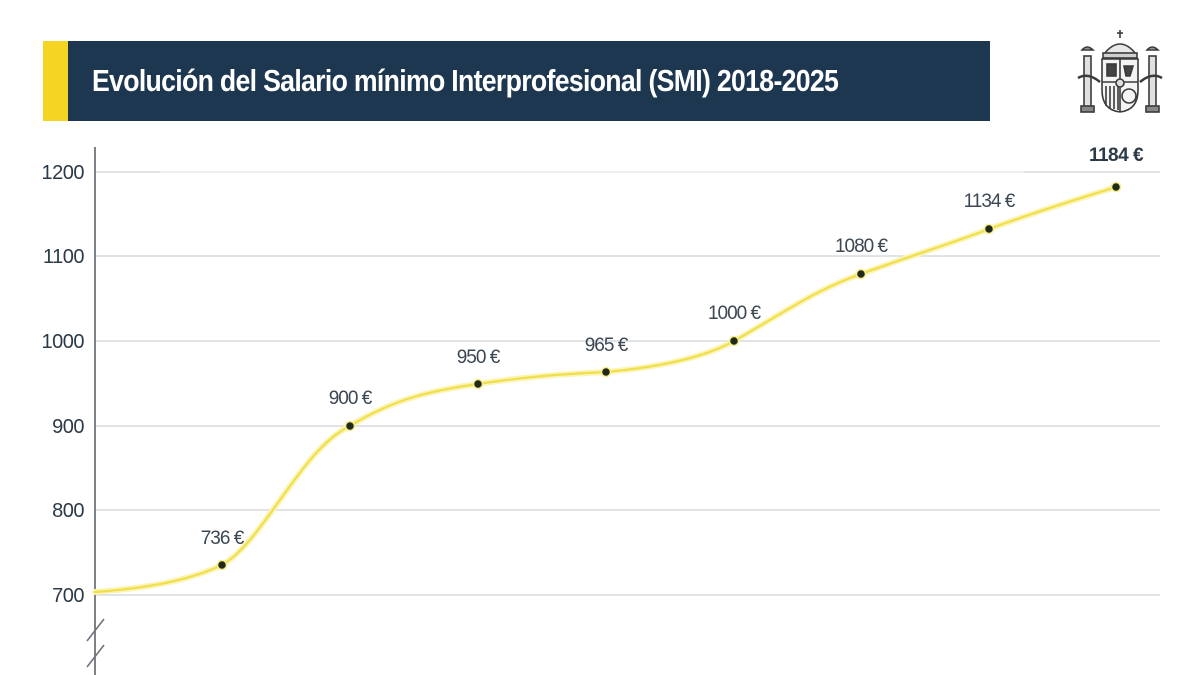 The height and width of the screenshot is (675, 1200). What do you see at coordinates (68, 511) in the screenshot?
I see `y-tick-800: 800` at bounding box center [68, 511].